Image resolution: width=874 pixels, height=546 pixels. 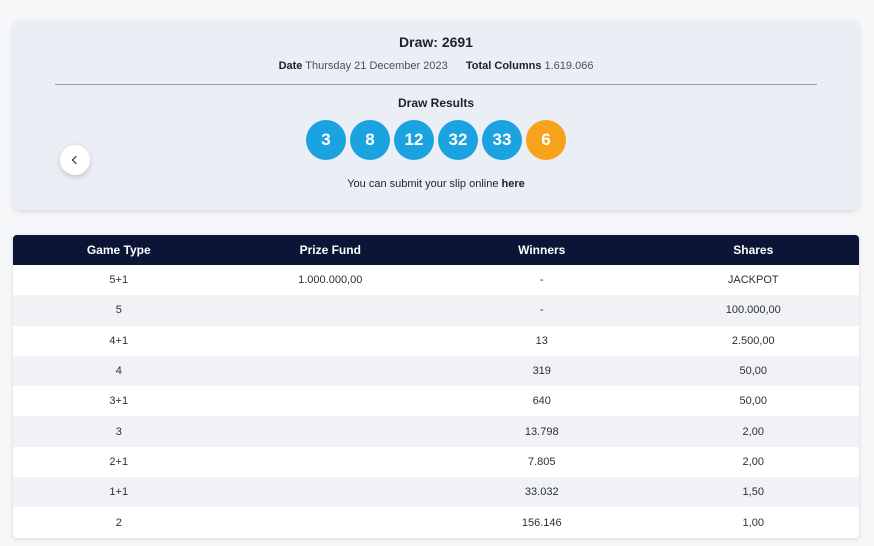 What do you see at coordinates (542, 462) in the screenshot?
I see `cell-winners: 7.805` at bounding box center [542, 462].